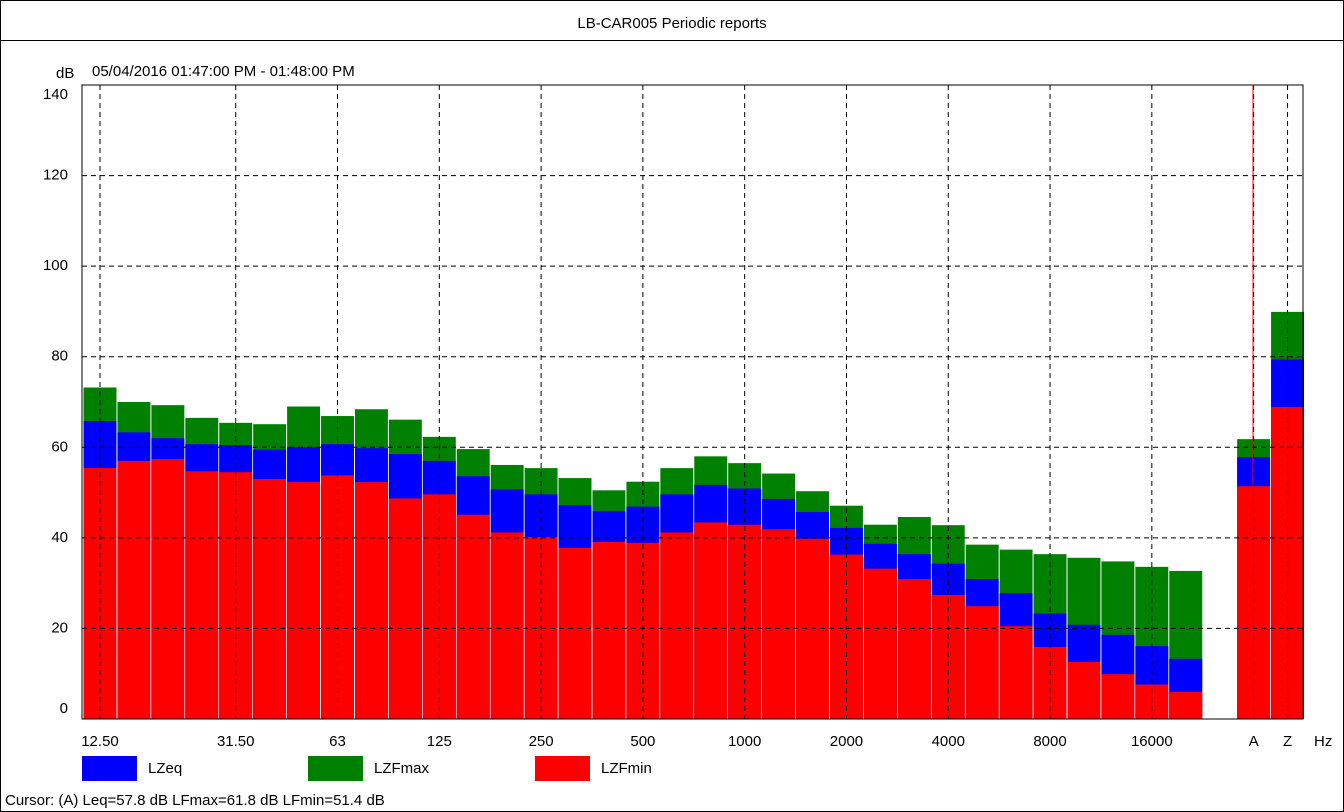 The width and height of the screenshot is (1344, 812). What do you see at coordinates (59, 356) in the screenshot?
I see `y-tick-label: 80` at bounding box center [59, 356].